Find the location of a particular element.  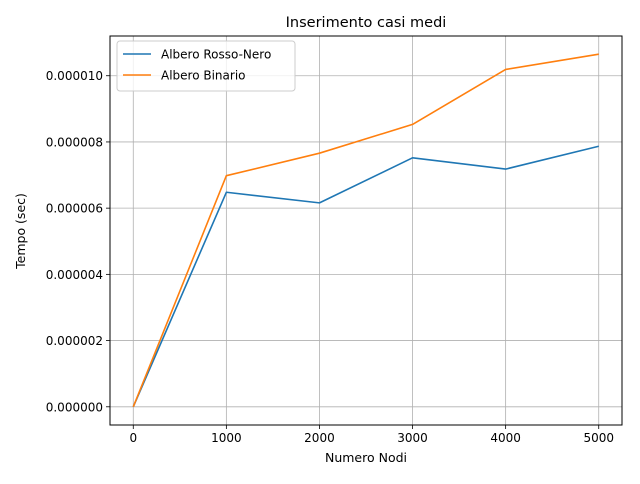

legend-label: Albero Rosso-Nero is located at coordinates (216, 55).